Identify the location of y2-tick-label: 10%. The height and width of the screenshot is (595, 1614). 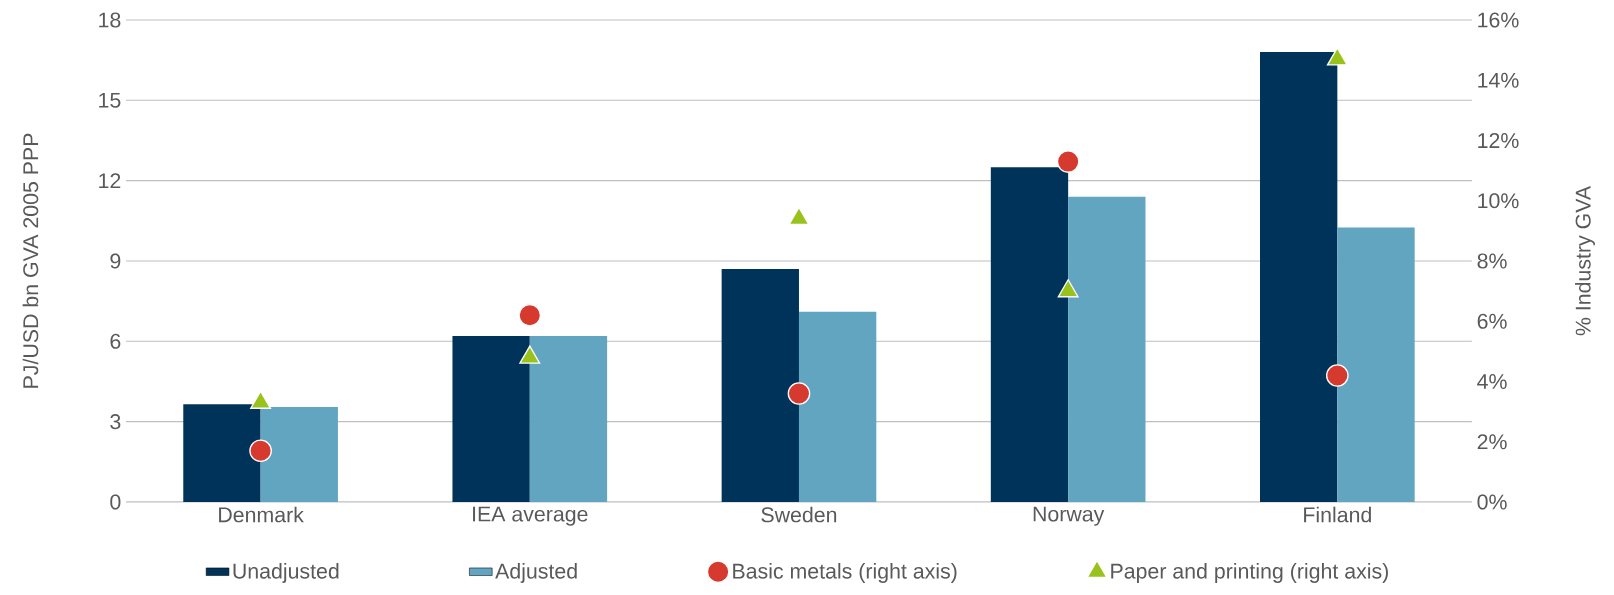
(1498, 201).